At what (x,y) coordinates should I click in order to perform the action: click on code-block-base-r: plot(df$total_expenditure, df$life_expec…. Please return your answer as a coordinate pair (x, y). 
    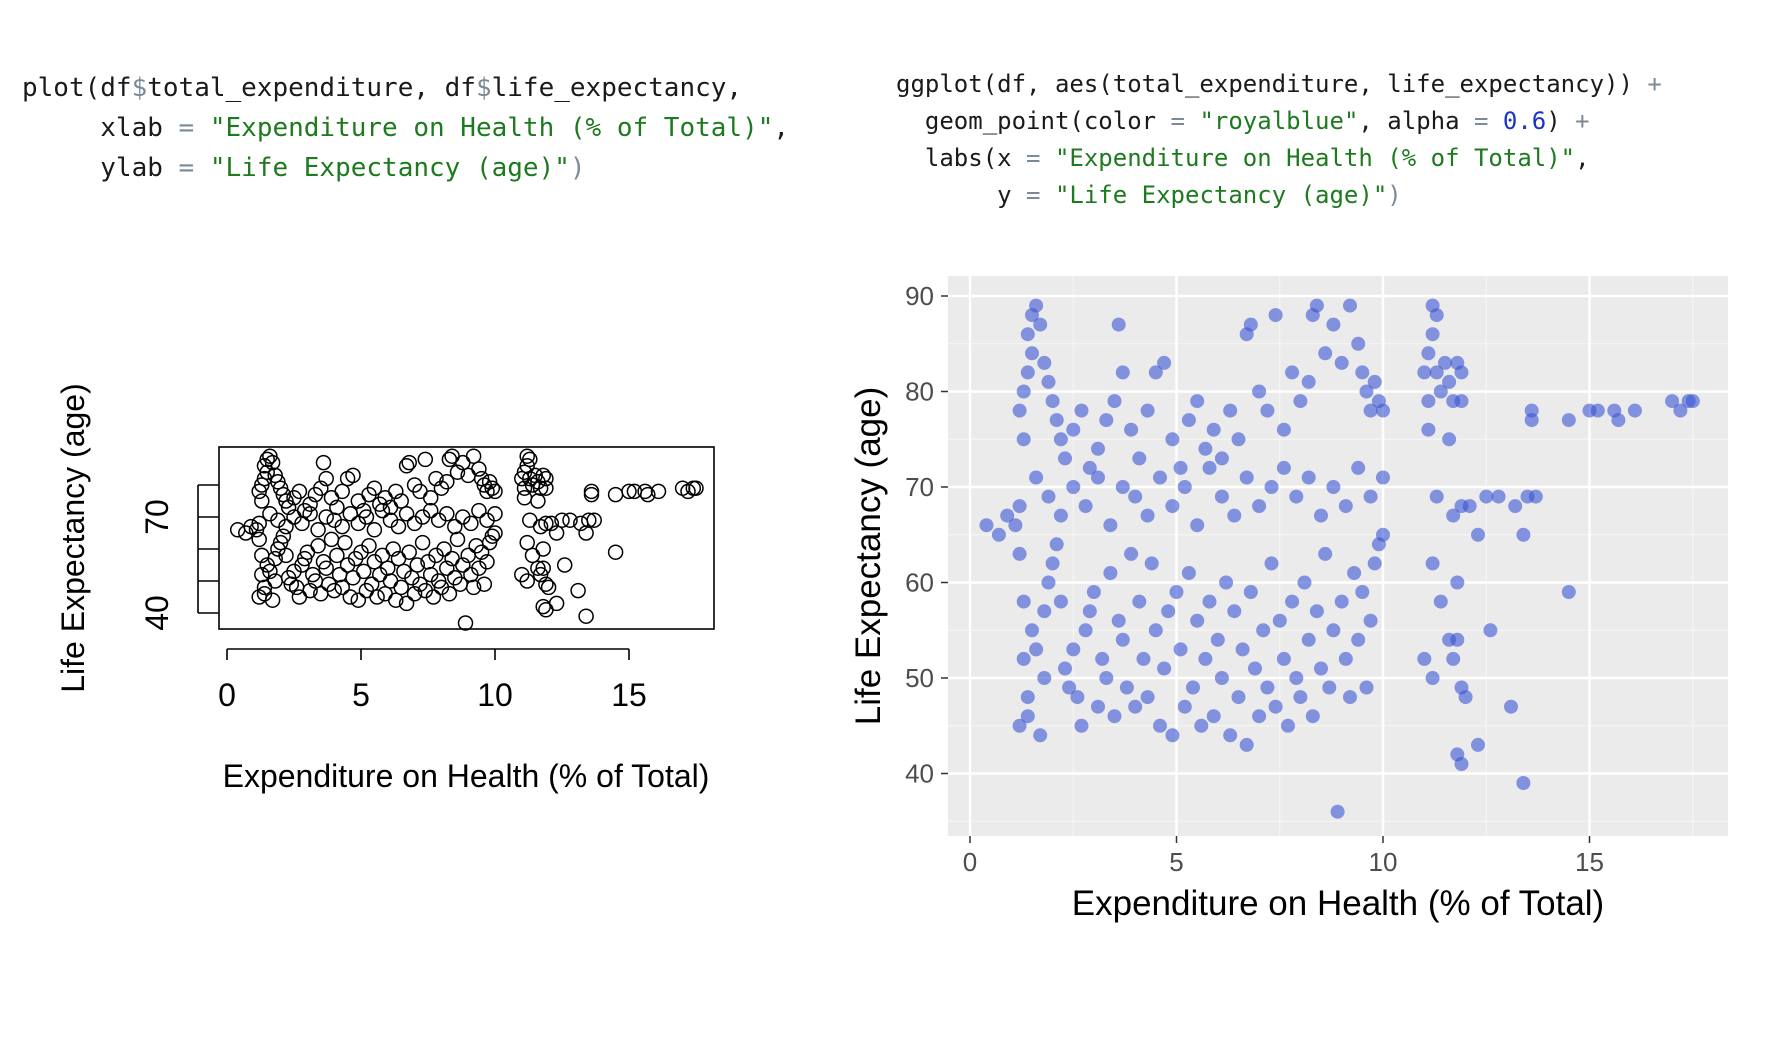
    Looking at the image, I should click on (405, 128).